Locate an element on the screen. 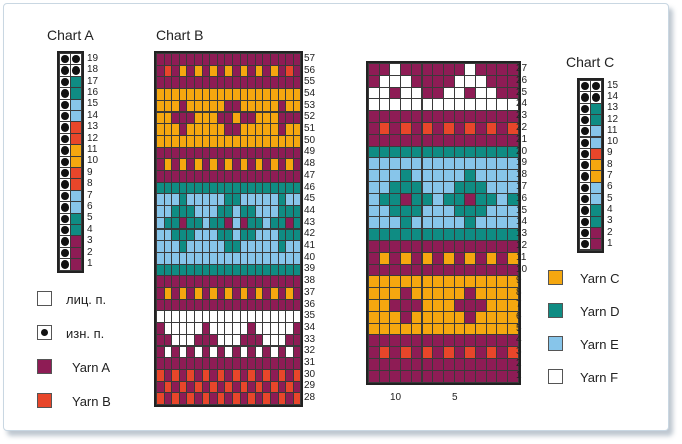  chart-b-row-number: 49 is located at coordinates (310, 152).